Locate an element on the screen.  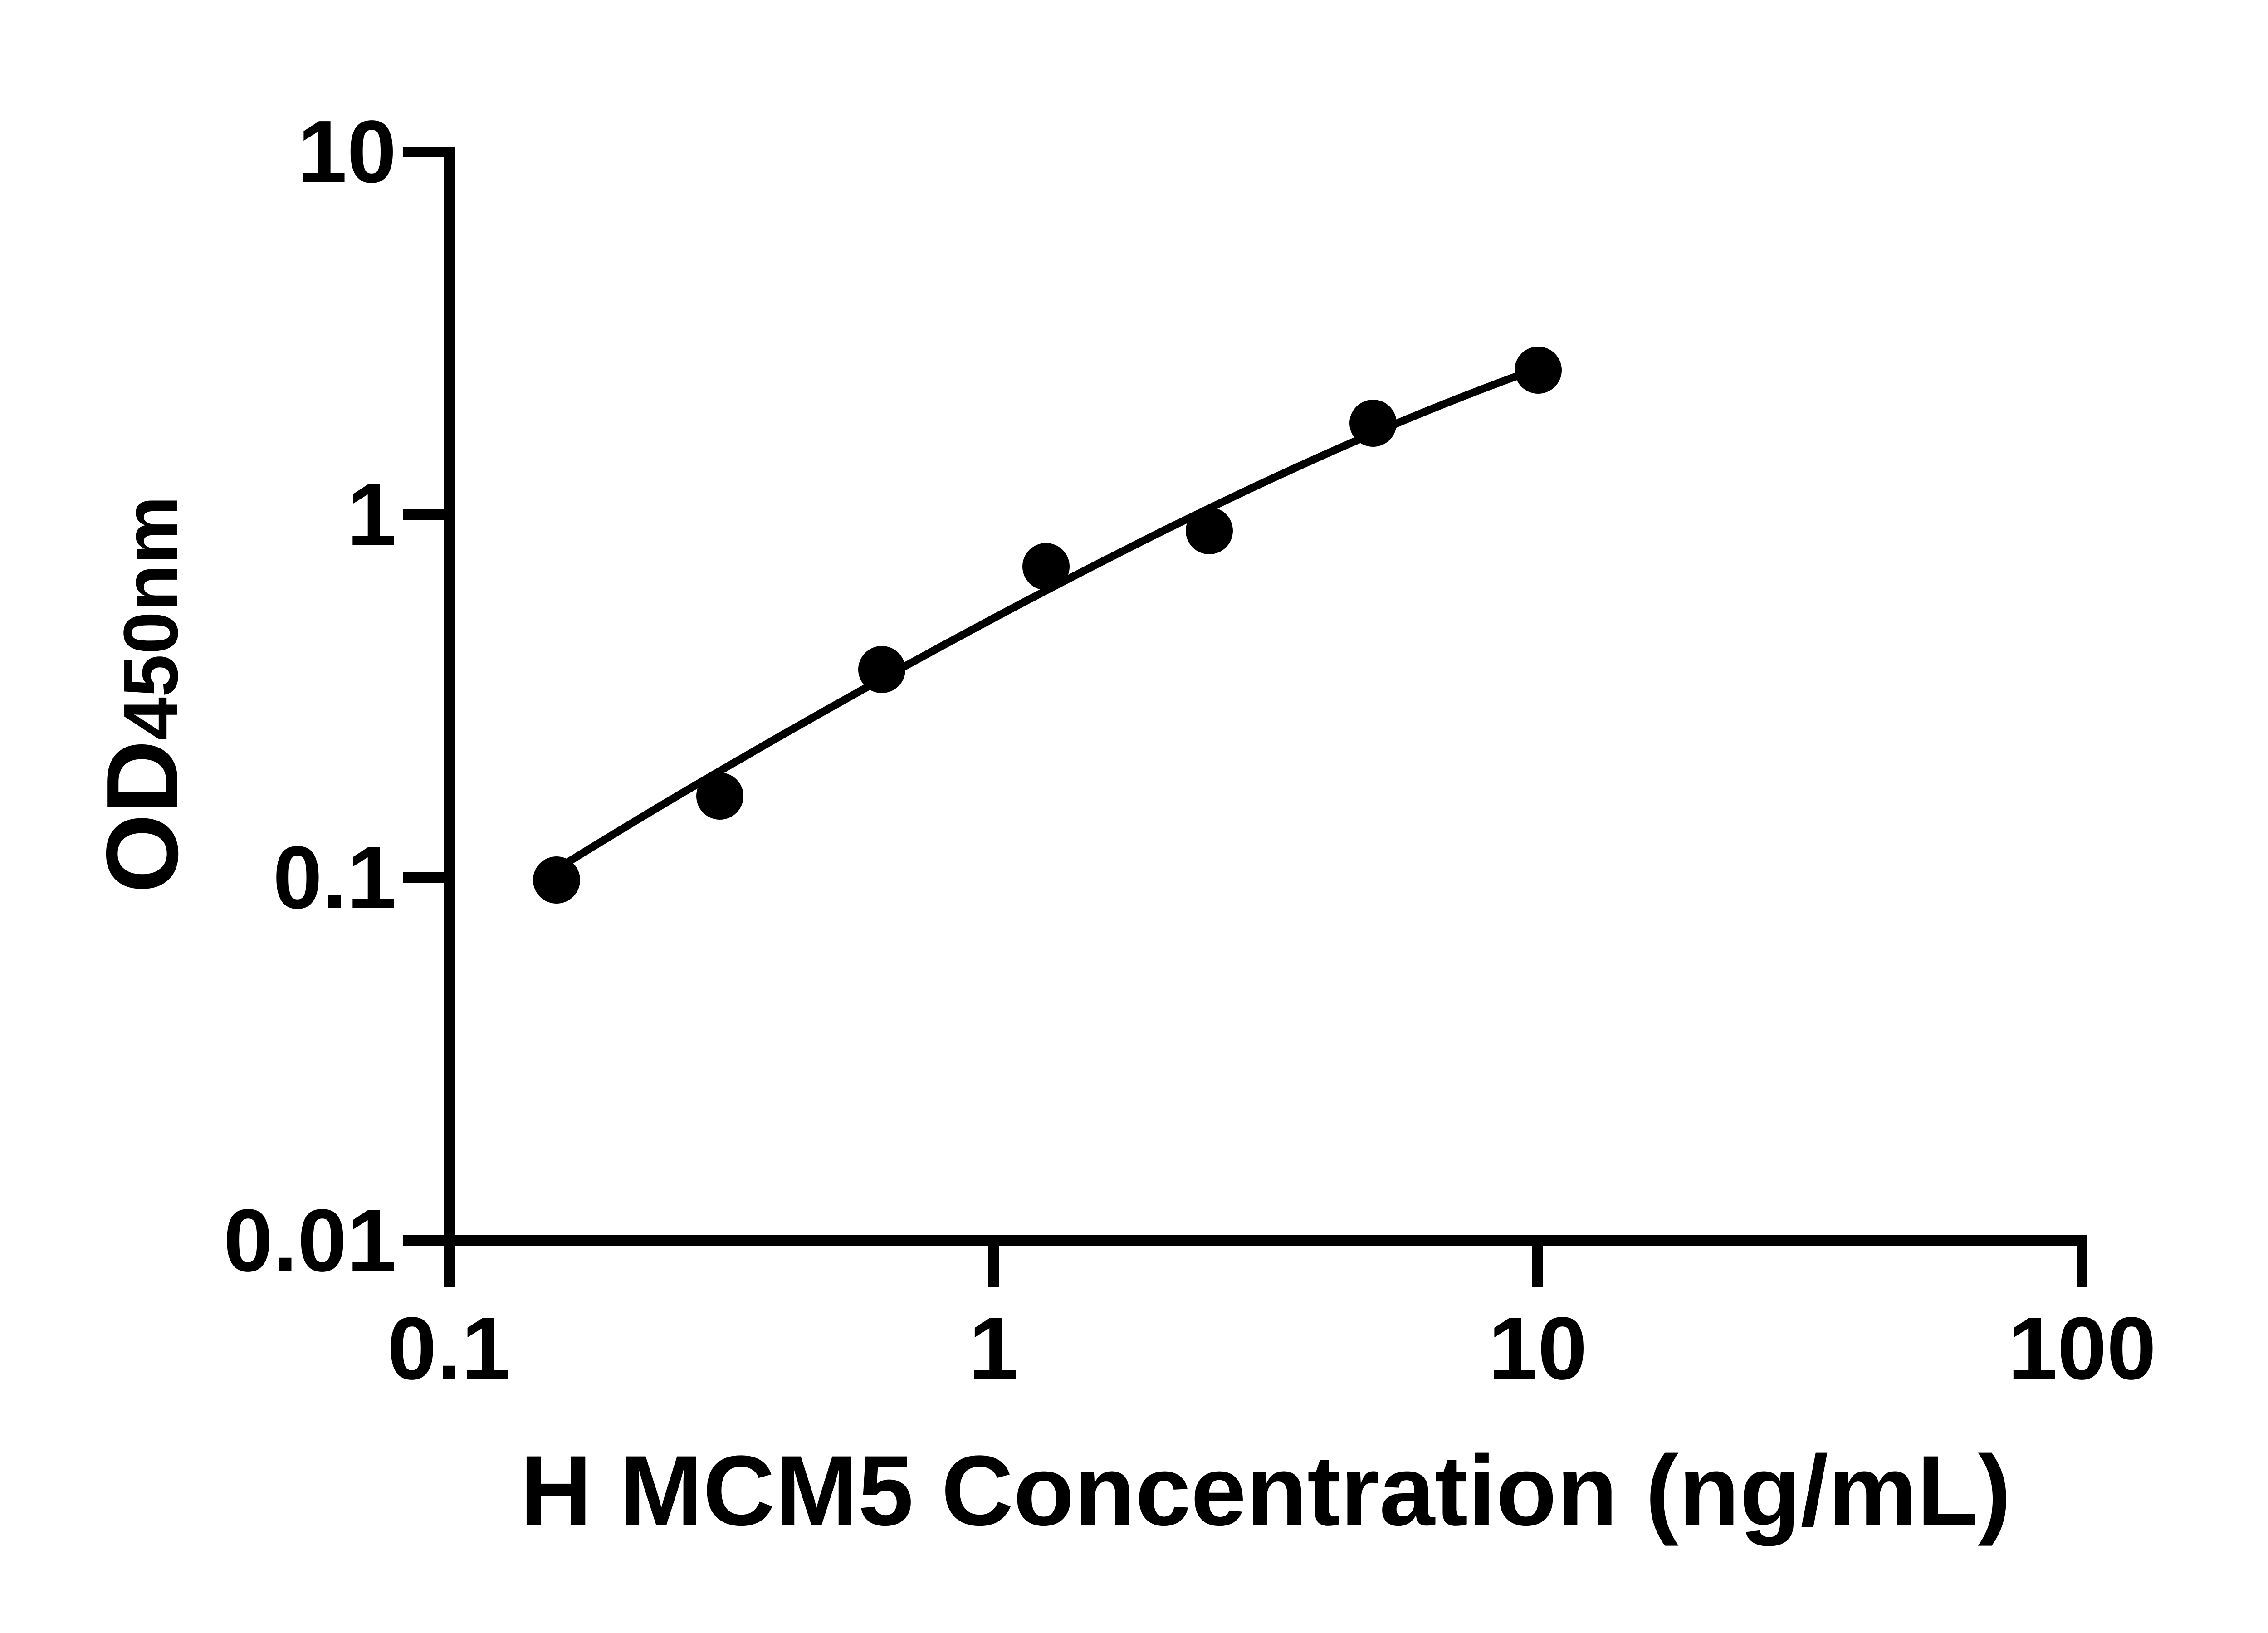
svg-text: 100 is located at coordinates (2082, 1348).